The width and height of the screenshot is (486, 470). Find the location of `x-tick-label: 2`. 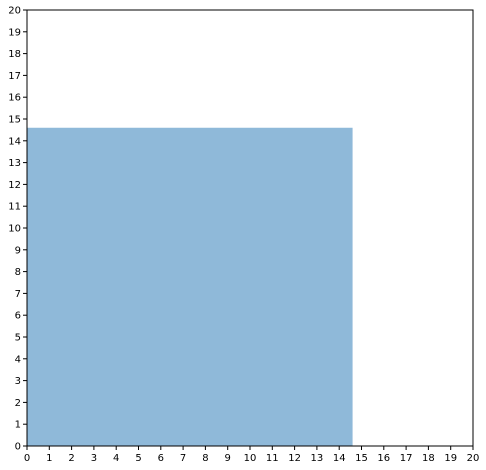

x-tick-label: 2 is located at coordinates (71, 458).